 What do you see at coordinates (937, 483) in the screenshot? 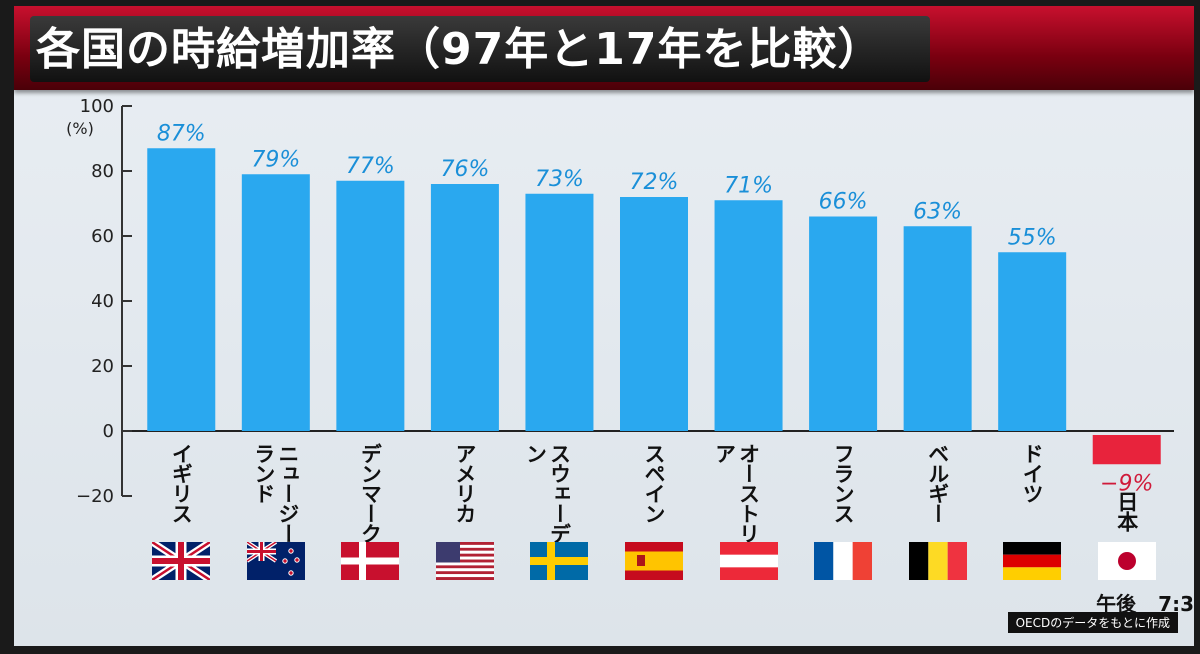
I see `category-label-line: ベルギー` at bounding box center [937, 483].